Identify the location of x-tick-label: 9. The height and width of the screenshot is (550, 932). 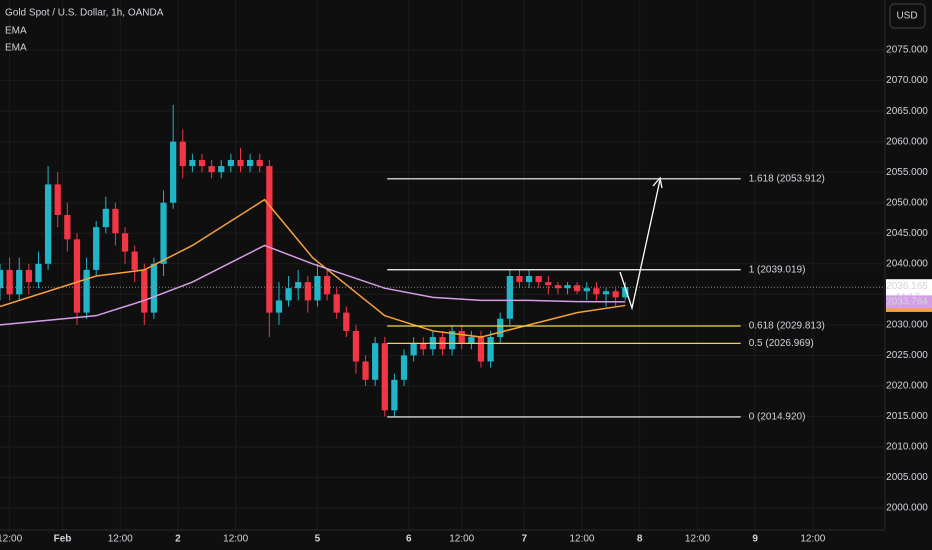
(755, 539).